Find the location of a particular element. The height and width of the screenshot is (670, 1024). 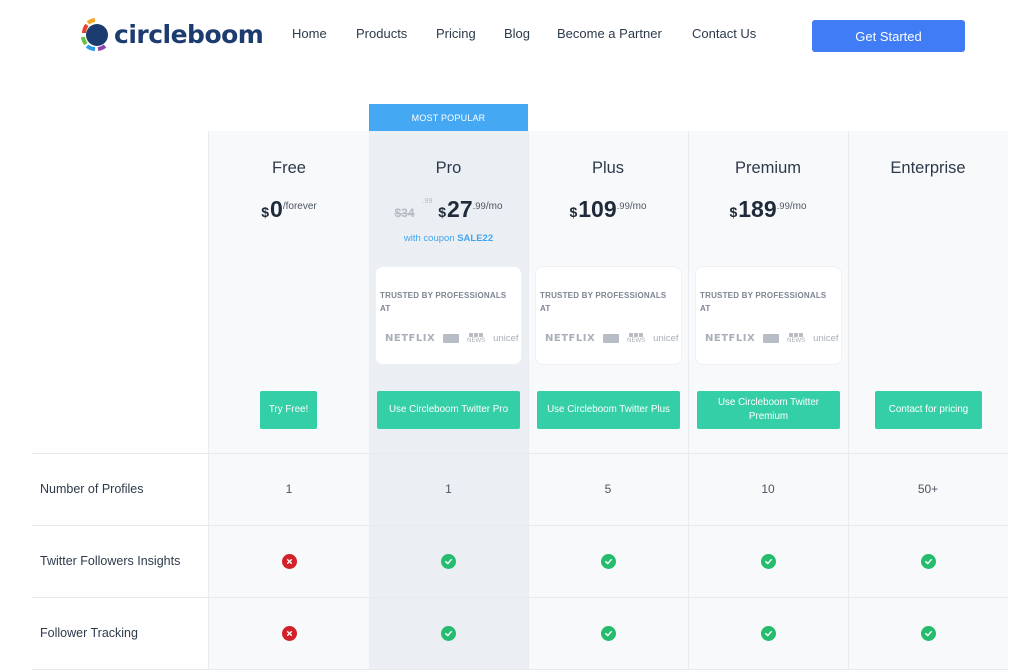

plan-name-pro: Pro is located at coordinates (448, 168).